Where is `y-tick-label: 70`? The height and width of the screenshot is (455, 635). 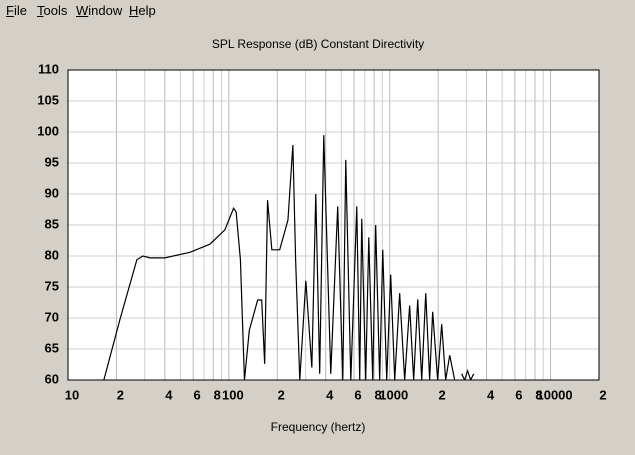
y-tick-label: 70 is located at coordinates (52, 316).